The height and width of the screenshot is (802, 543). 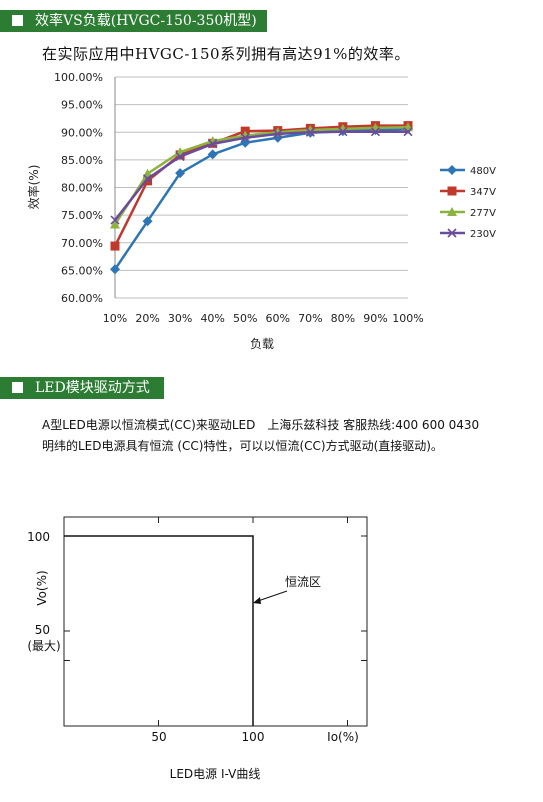 I want to click on x-tick-label: 40%, so click(x=212, y=318).